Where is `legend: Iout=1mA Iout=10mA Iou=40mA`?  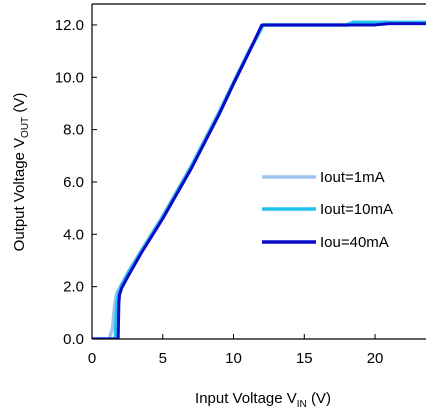
legend: Iout=1mA Iout=10mA Iou=40mA is located at coordinates (327, 210).